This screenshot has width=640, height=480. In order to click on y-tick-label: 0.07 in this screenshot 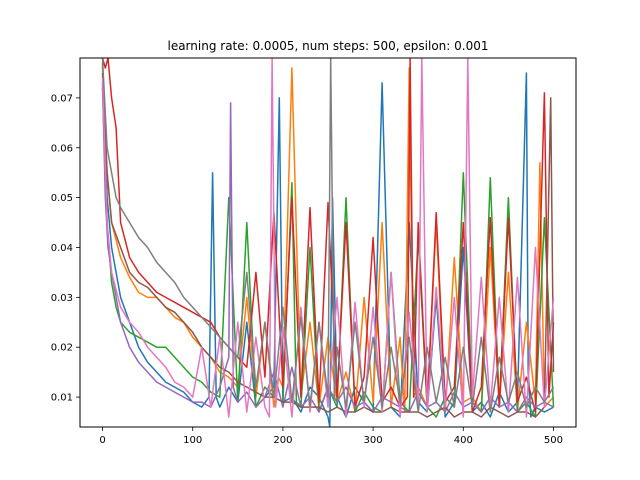, I will do `click(62, 98)`.